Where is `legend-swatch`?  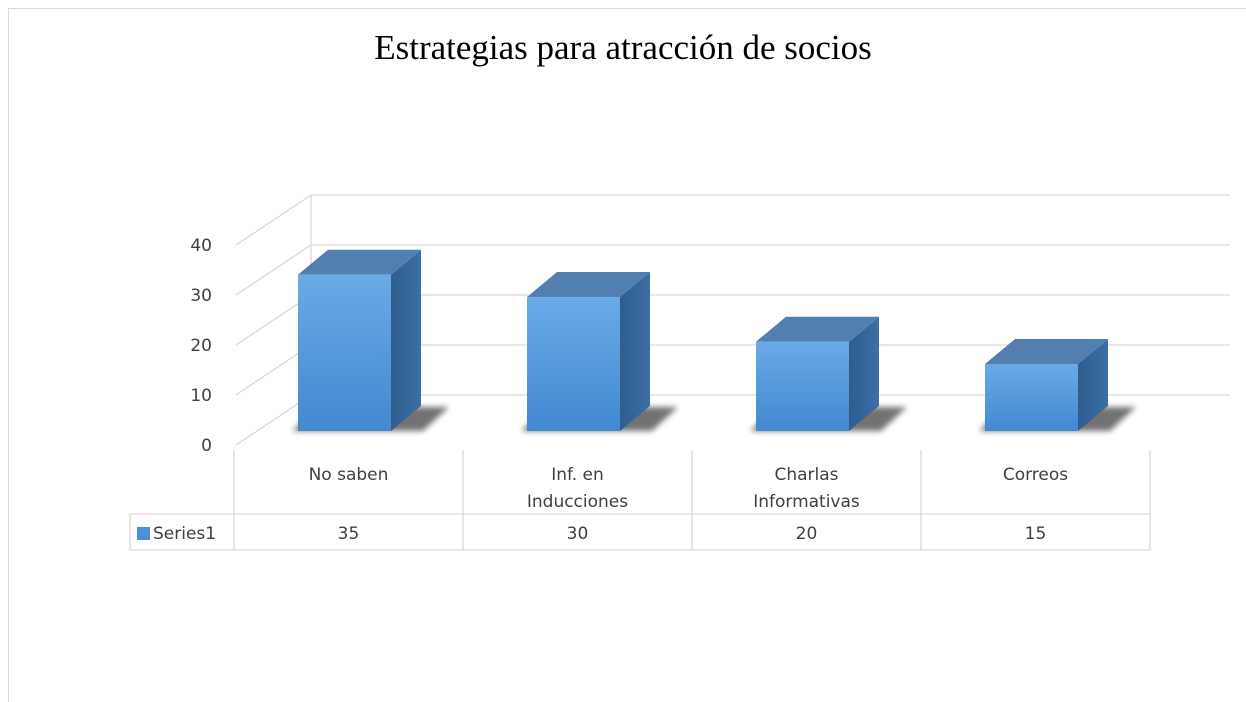 legend-swatch is located at coordinates (143, 533).